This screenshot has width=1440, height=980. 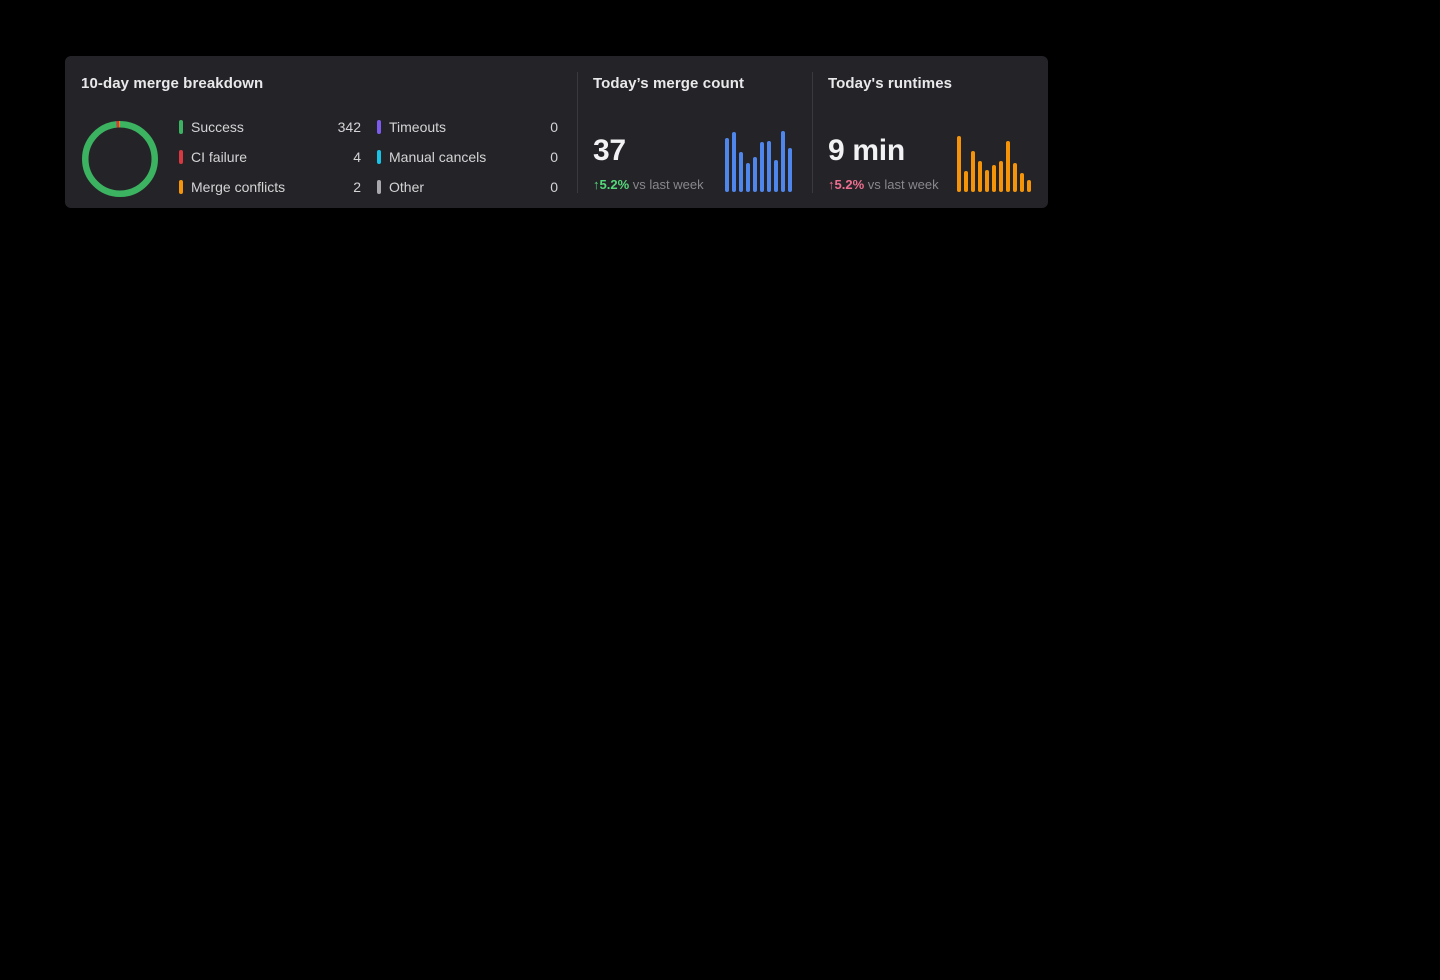 I want to click on merge-count-delta-comparison: vs last week, so click(x=668, y=184).